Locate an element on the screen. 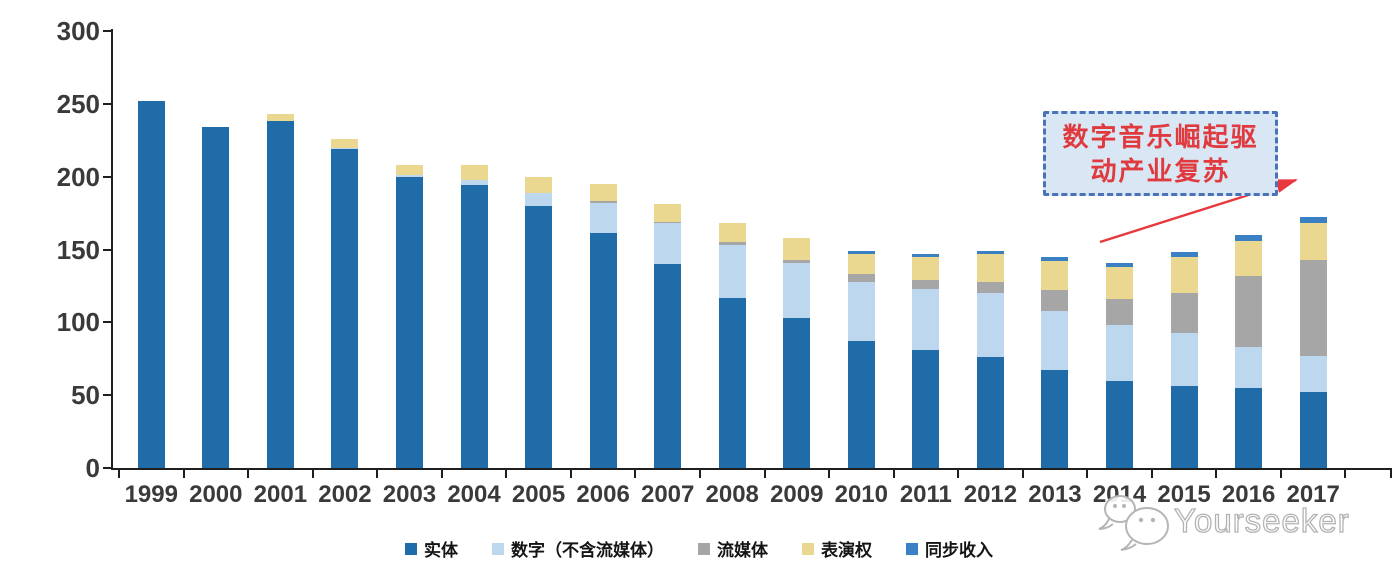  x-tick-label: 2004 is located at coordinates (474, 494).